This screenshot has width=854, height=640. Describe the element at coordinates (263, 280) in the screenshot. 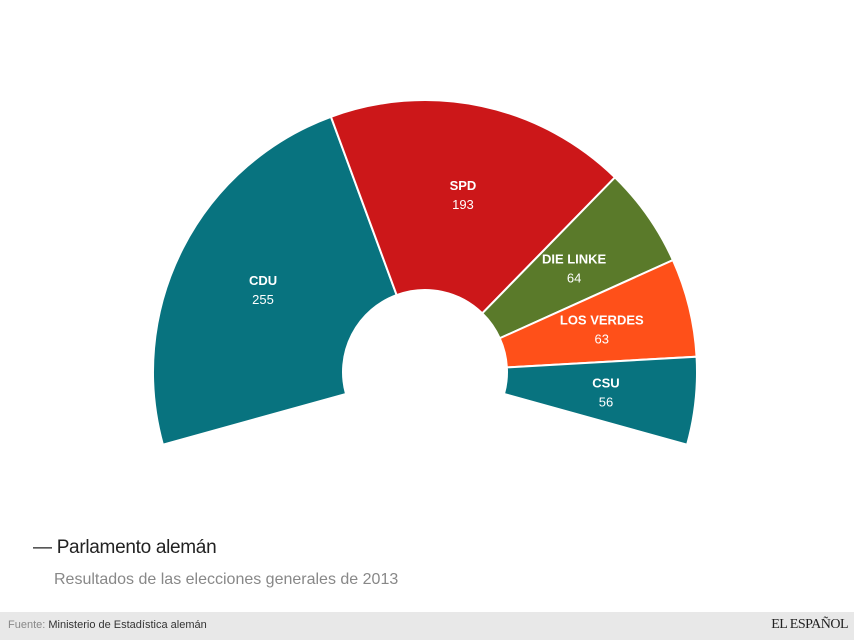

I see `label-cdu: CDU` at that location.